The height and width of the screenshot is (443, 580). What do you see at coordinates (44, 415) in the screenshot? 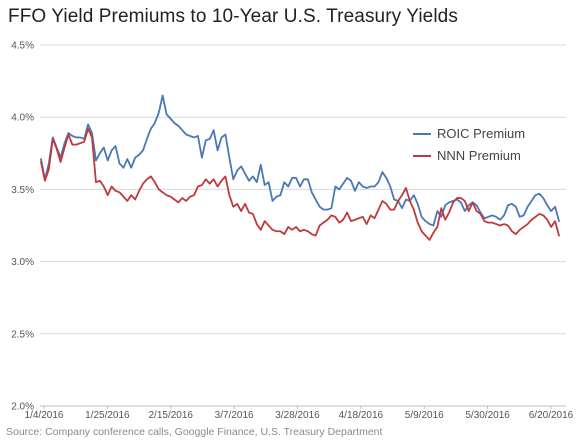
I see `x-tick-label: 1/4/2016` at bounding box center [44, 415].